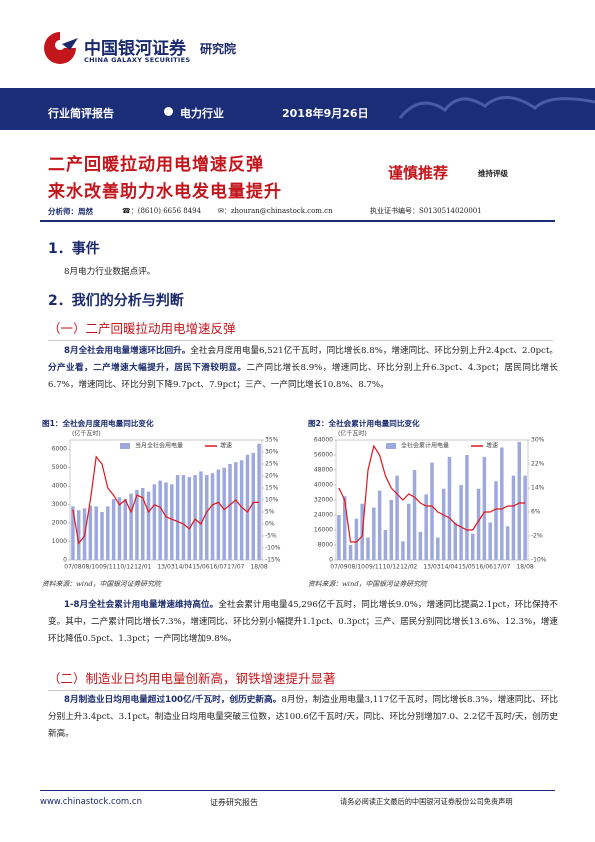  What do you see at coordinates (59, 504) in the screenshot?
I see `y-tick-label: 3000` at bounding box center [59, 504].